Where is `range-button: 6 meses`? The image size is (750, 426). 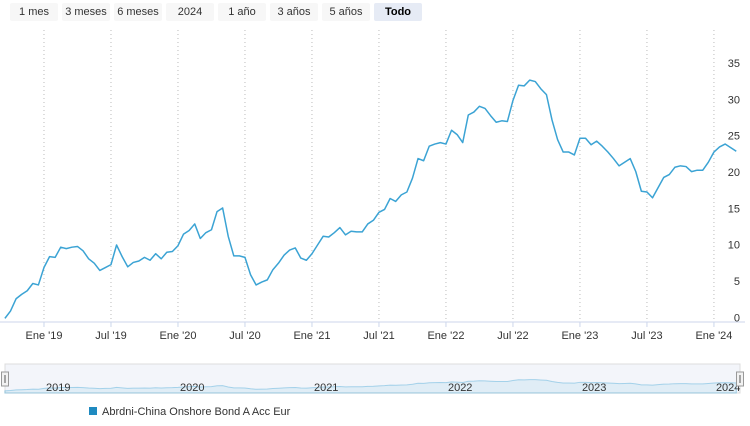
range-button: 6 meses is located at coordinates (138, 12).